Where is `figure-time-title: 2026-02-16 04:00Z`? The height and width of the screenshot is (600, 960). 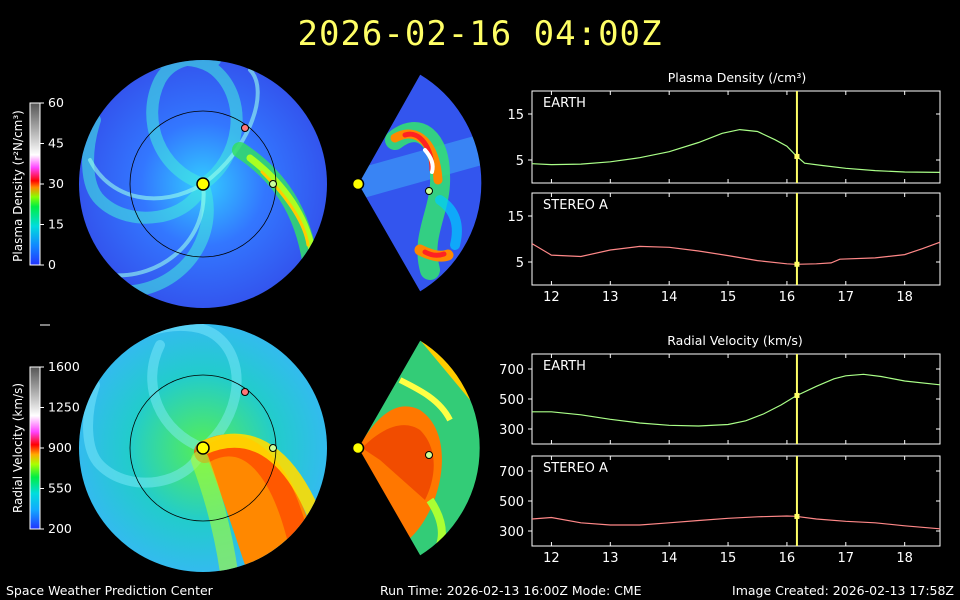 figure-time-title: 2026-02-16 04:00Z is located at coordinates (480, 34).